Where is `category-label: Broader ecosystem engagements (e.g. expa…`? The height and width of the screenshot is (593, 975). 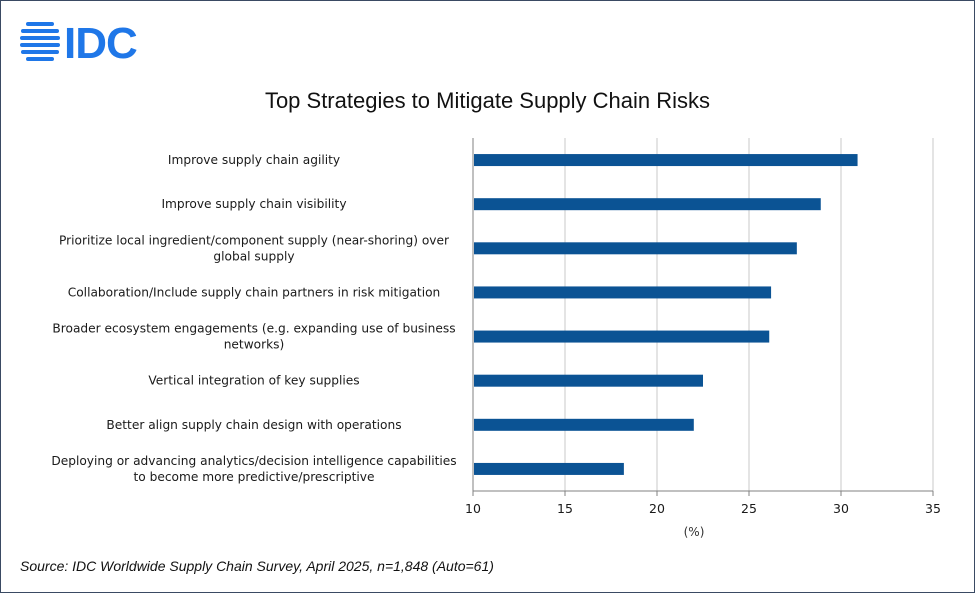
category-label: Broader ecosystem engagements (e.g. expa… is located at coordinates (253, 337).